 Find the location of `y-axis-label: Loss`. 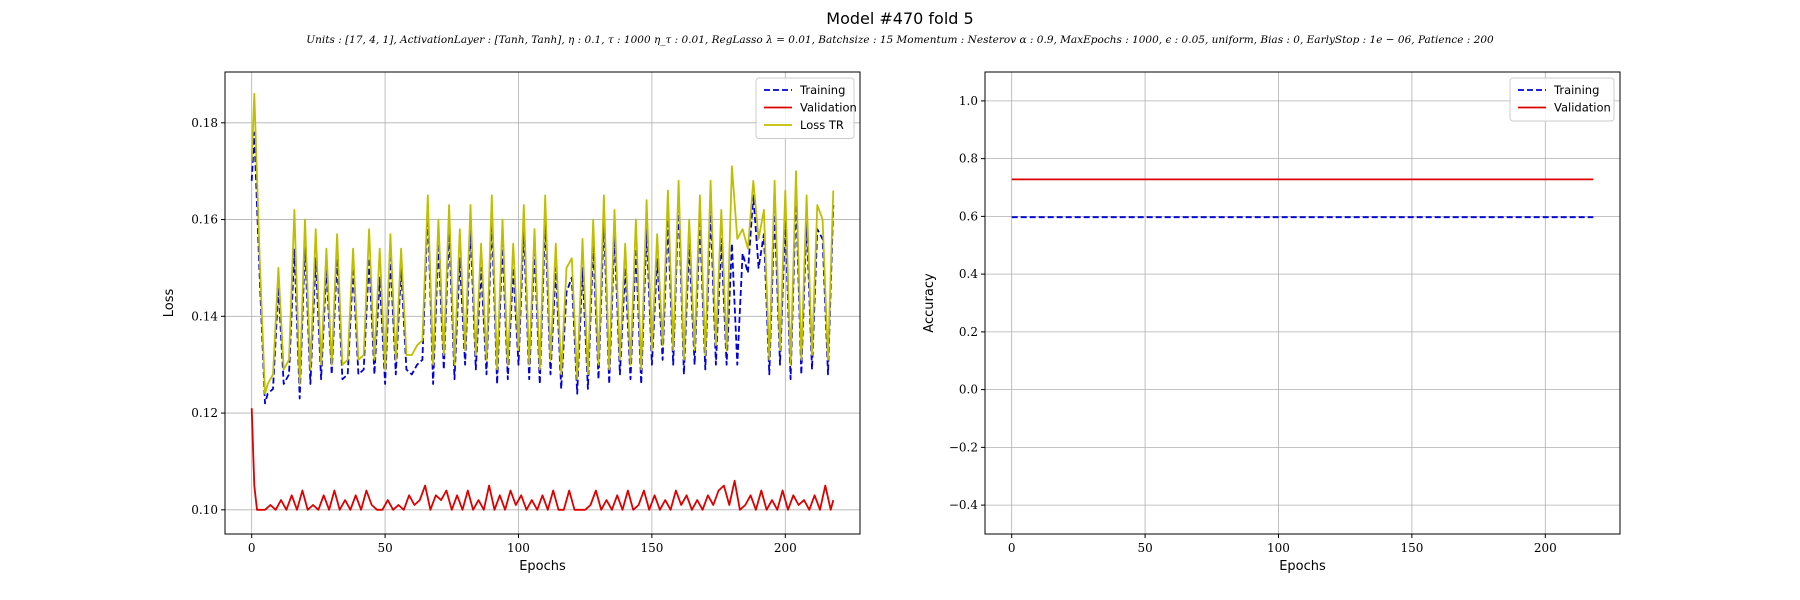

y-axis-label: Loss is located at coordinates (169, 303).